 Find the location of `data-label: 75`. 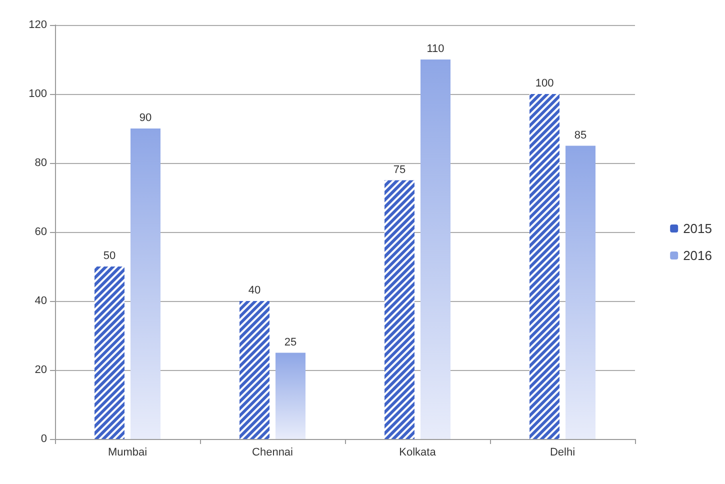

data-label: 75 is located at coordinates (399, 170).